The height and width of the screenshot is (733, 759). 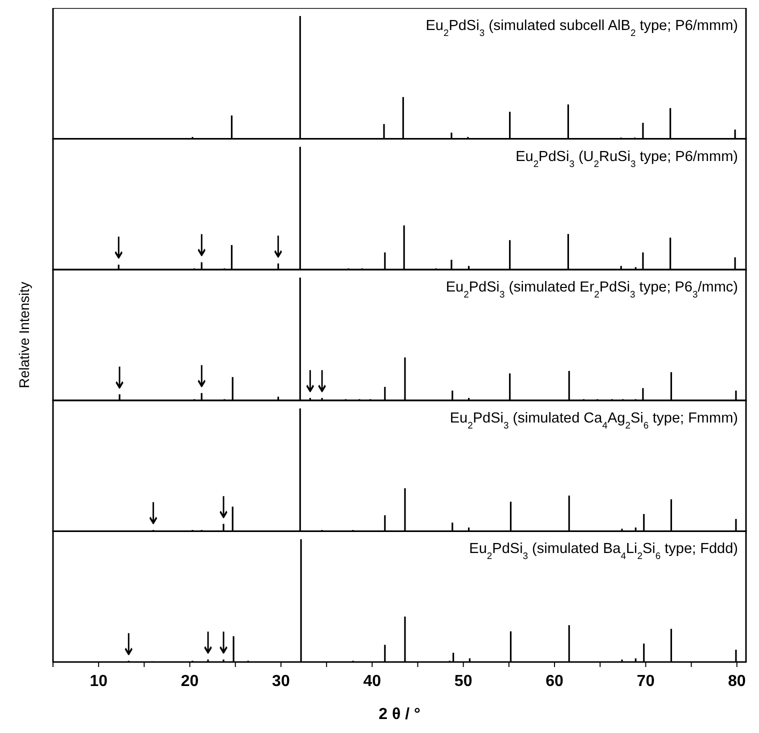 What do you see at coordinates (592, 290) in the screenshot?
I see `chart-title: Eu$_{2}$PdSi$_{3}$ (simulated Er$_{2}$PdSi$_{3}$ type; P6$_{3}$/mmc)` at bounding box center [592, 290].